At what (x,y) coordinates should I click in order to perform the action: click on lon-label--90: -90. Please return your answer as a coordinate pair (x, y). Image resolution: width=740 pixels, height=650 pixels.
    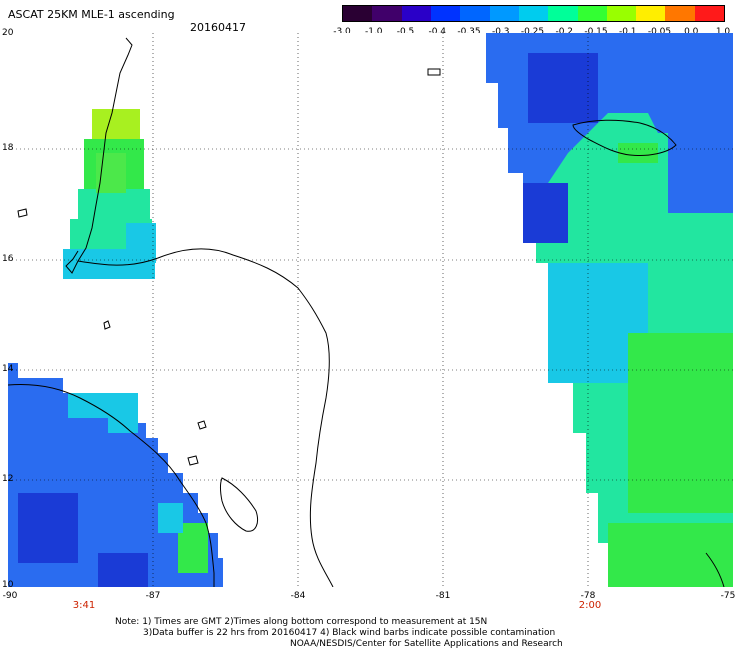
    Looking at the image, I should click on (10, 596).